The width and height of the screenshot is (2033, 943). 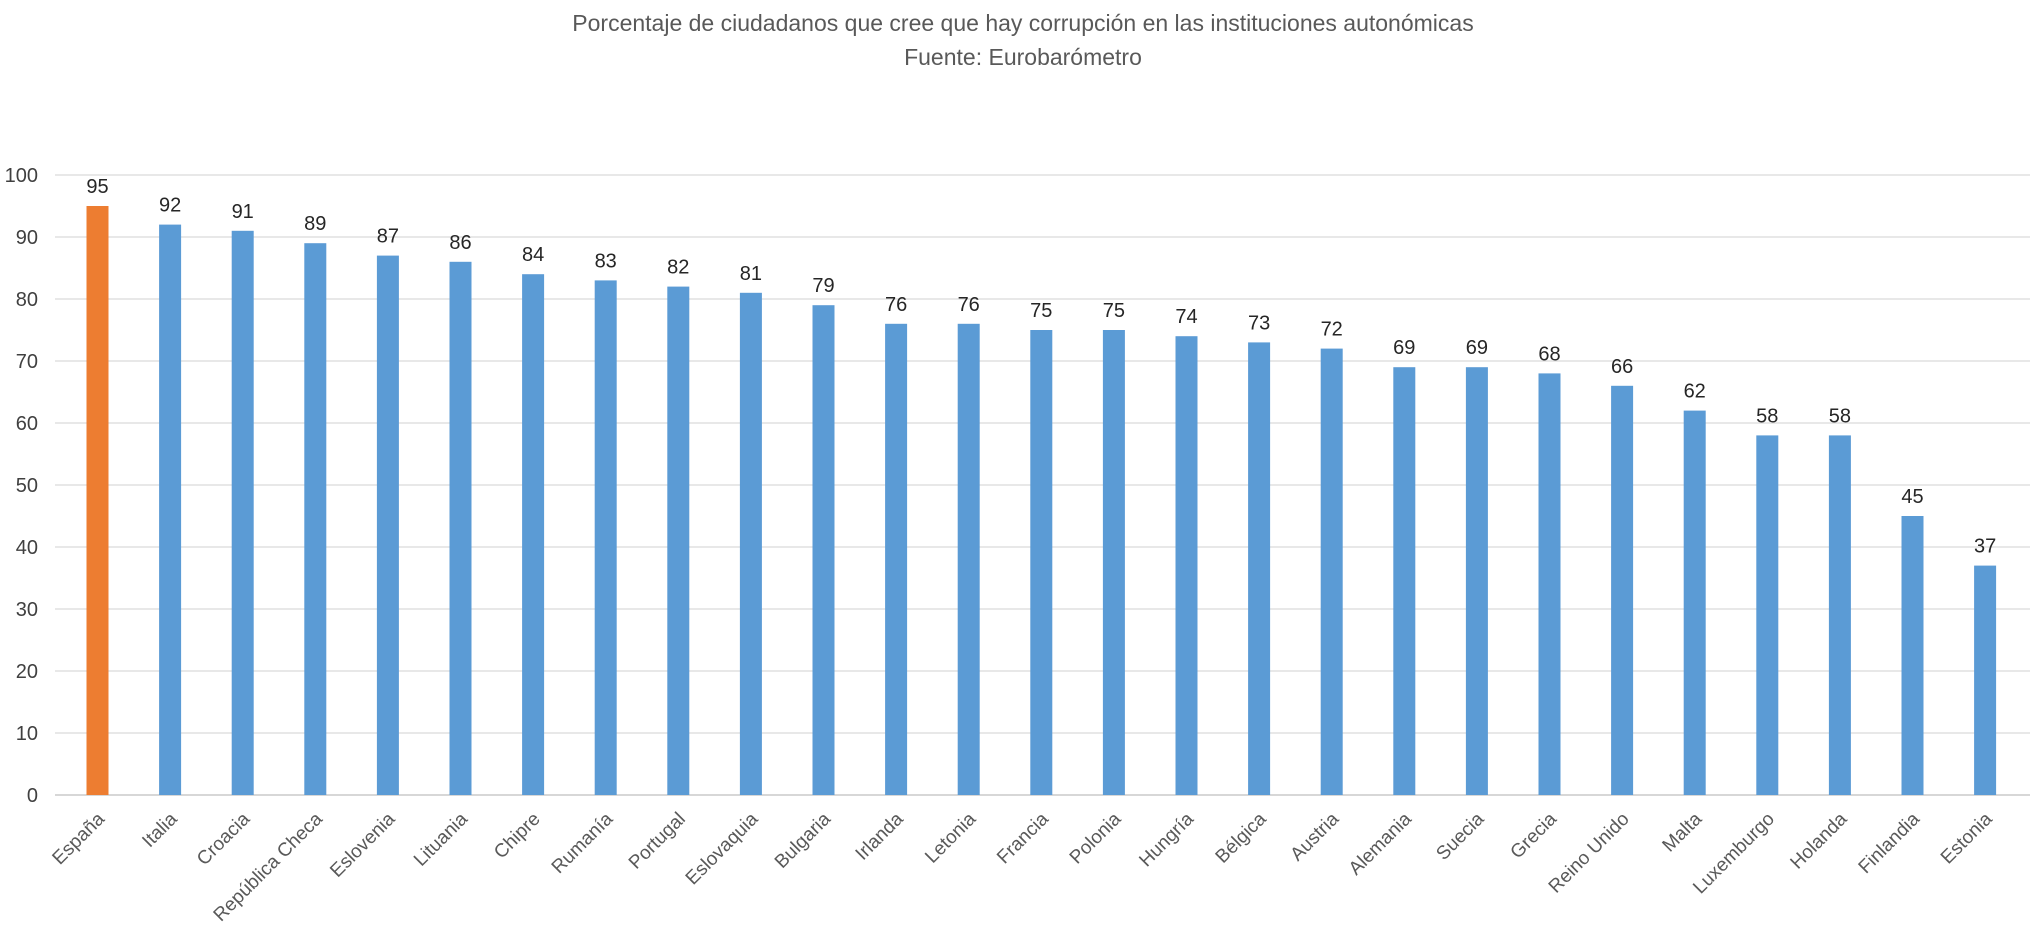 What do you see at coordinates (823, 286) in the screenshot?
I see `data-label: 79` at bounding box center [823, 286].